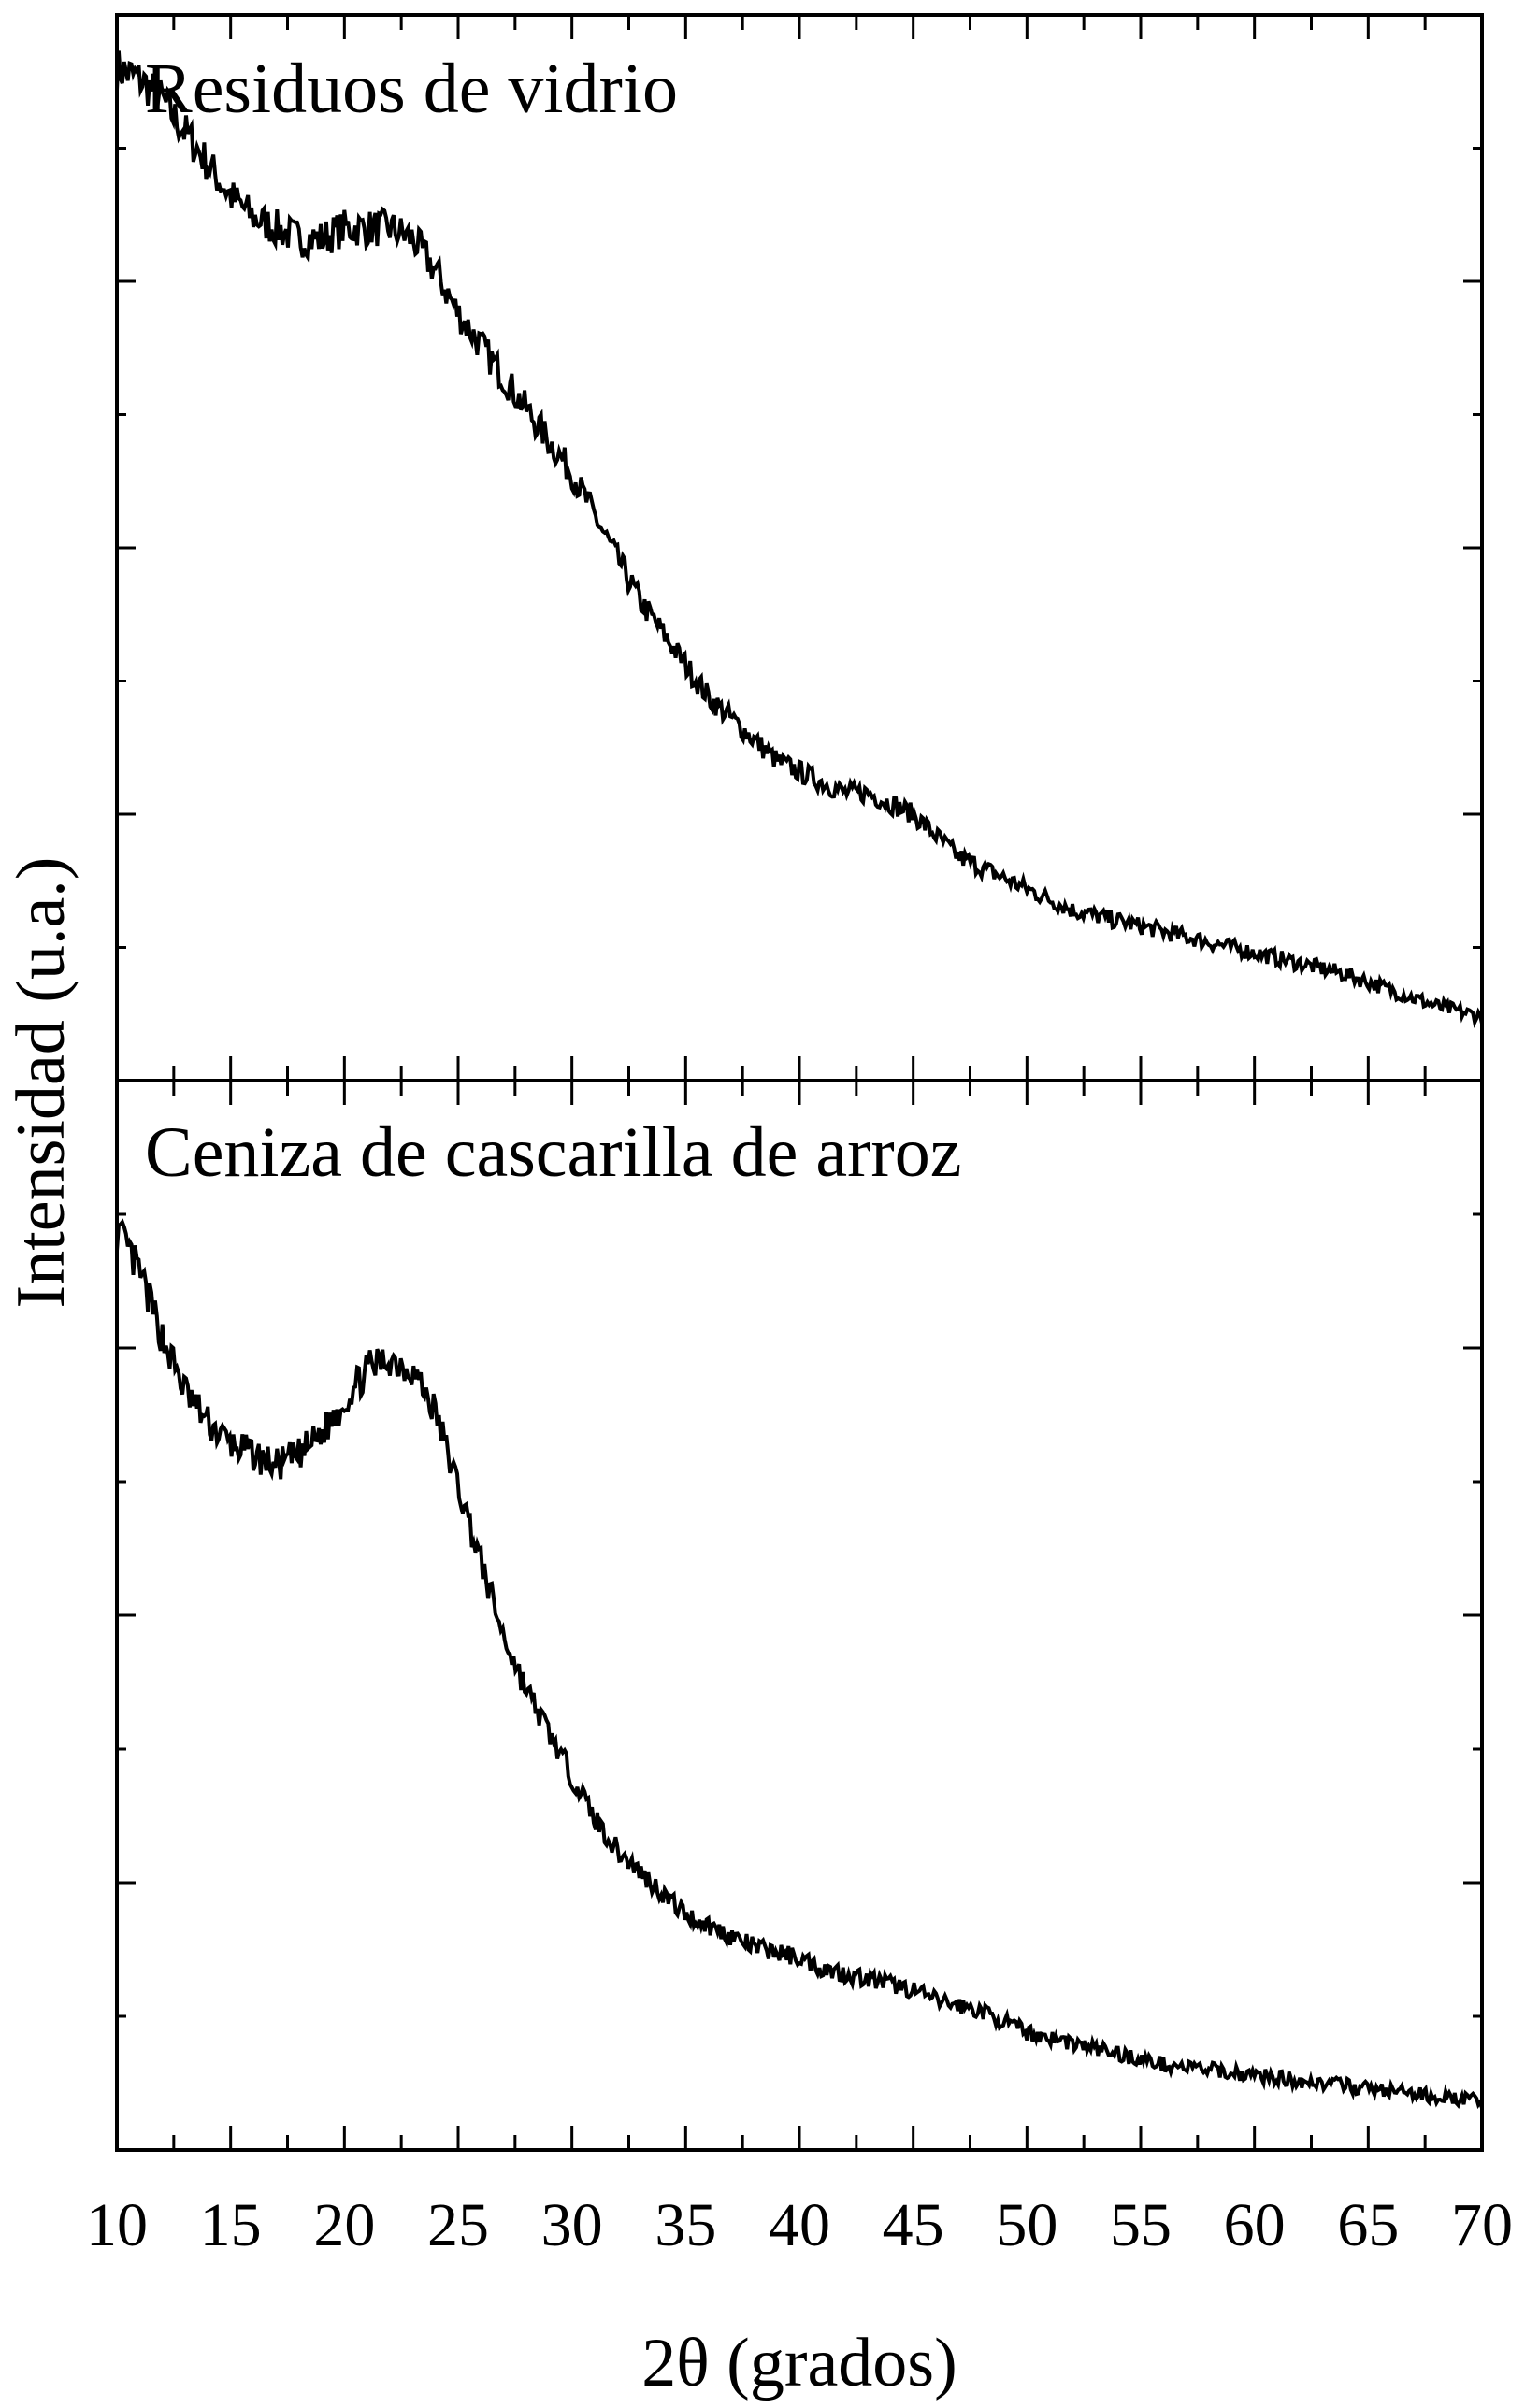  Describe the element at coordinates (117, 2225) in the screenshot. I see `x-tick-label: 10` at that location.